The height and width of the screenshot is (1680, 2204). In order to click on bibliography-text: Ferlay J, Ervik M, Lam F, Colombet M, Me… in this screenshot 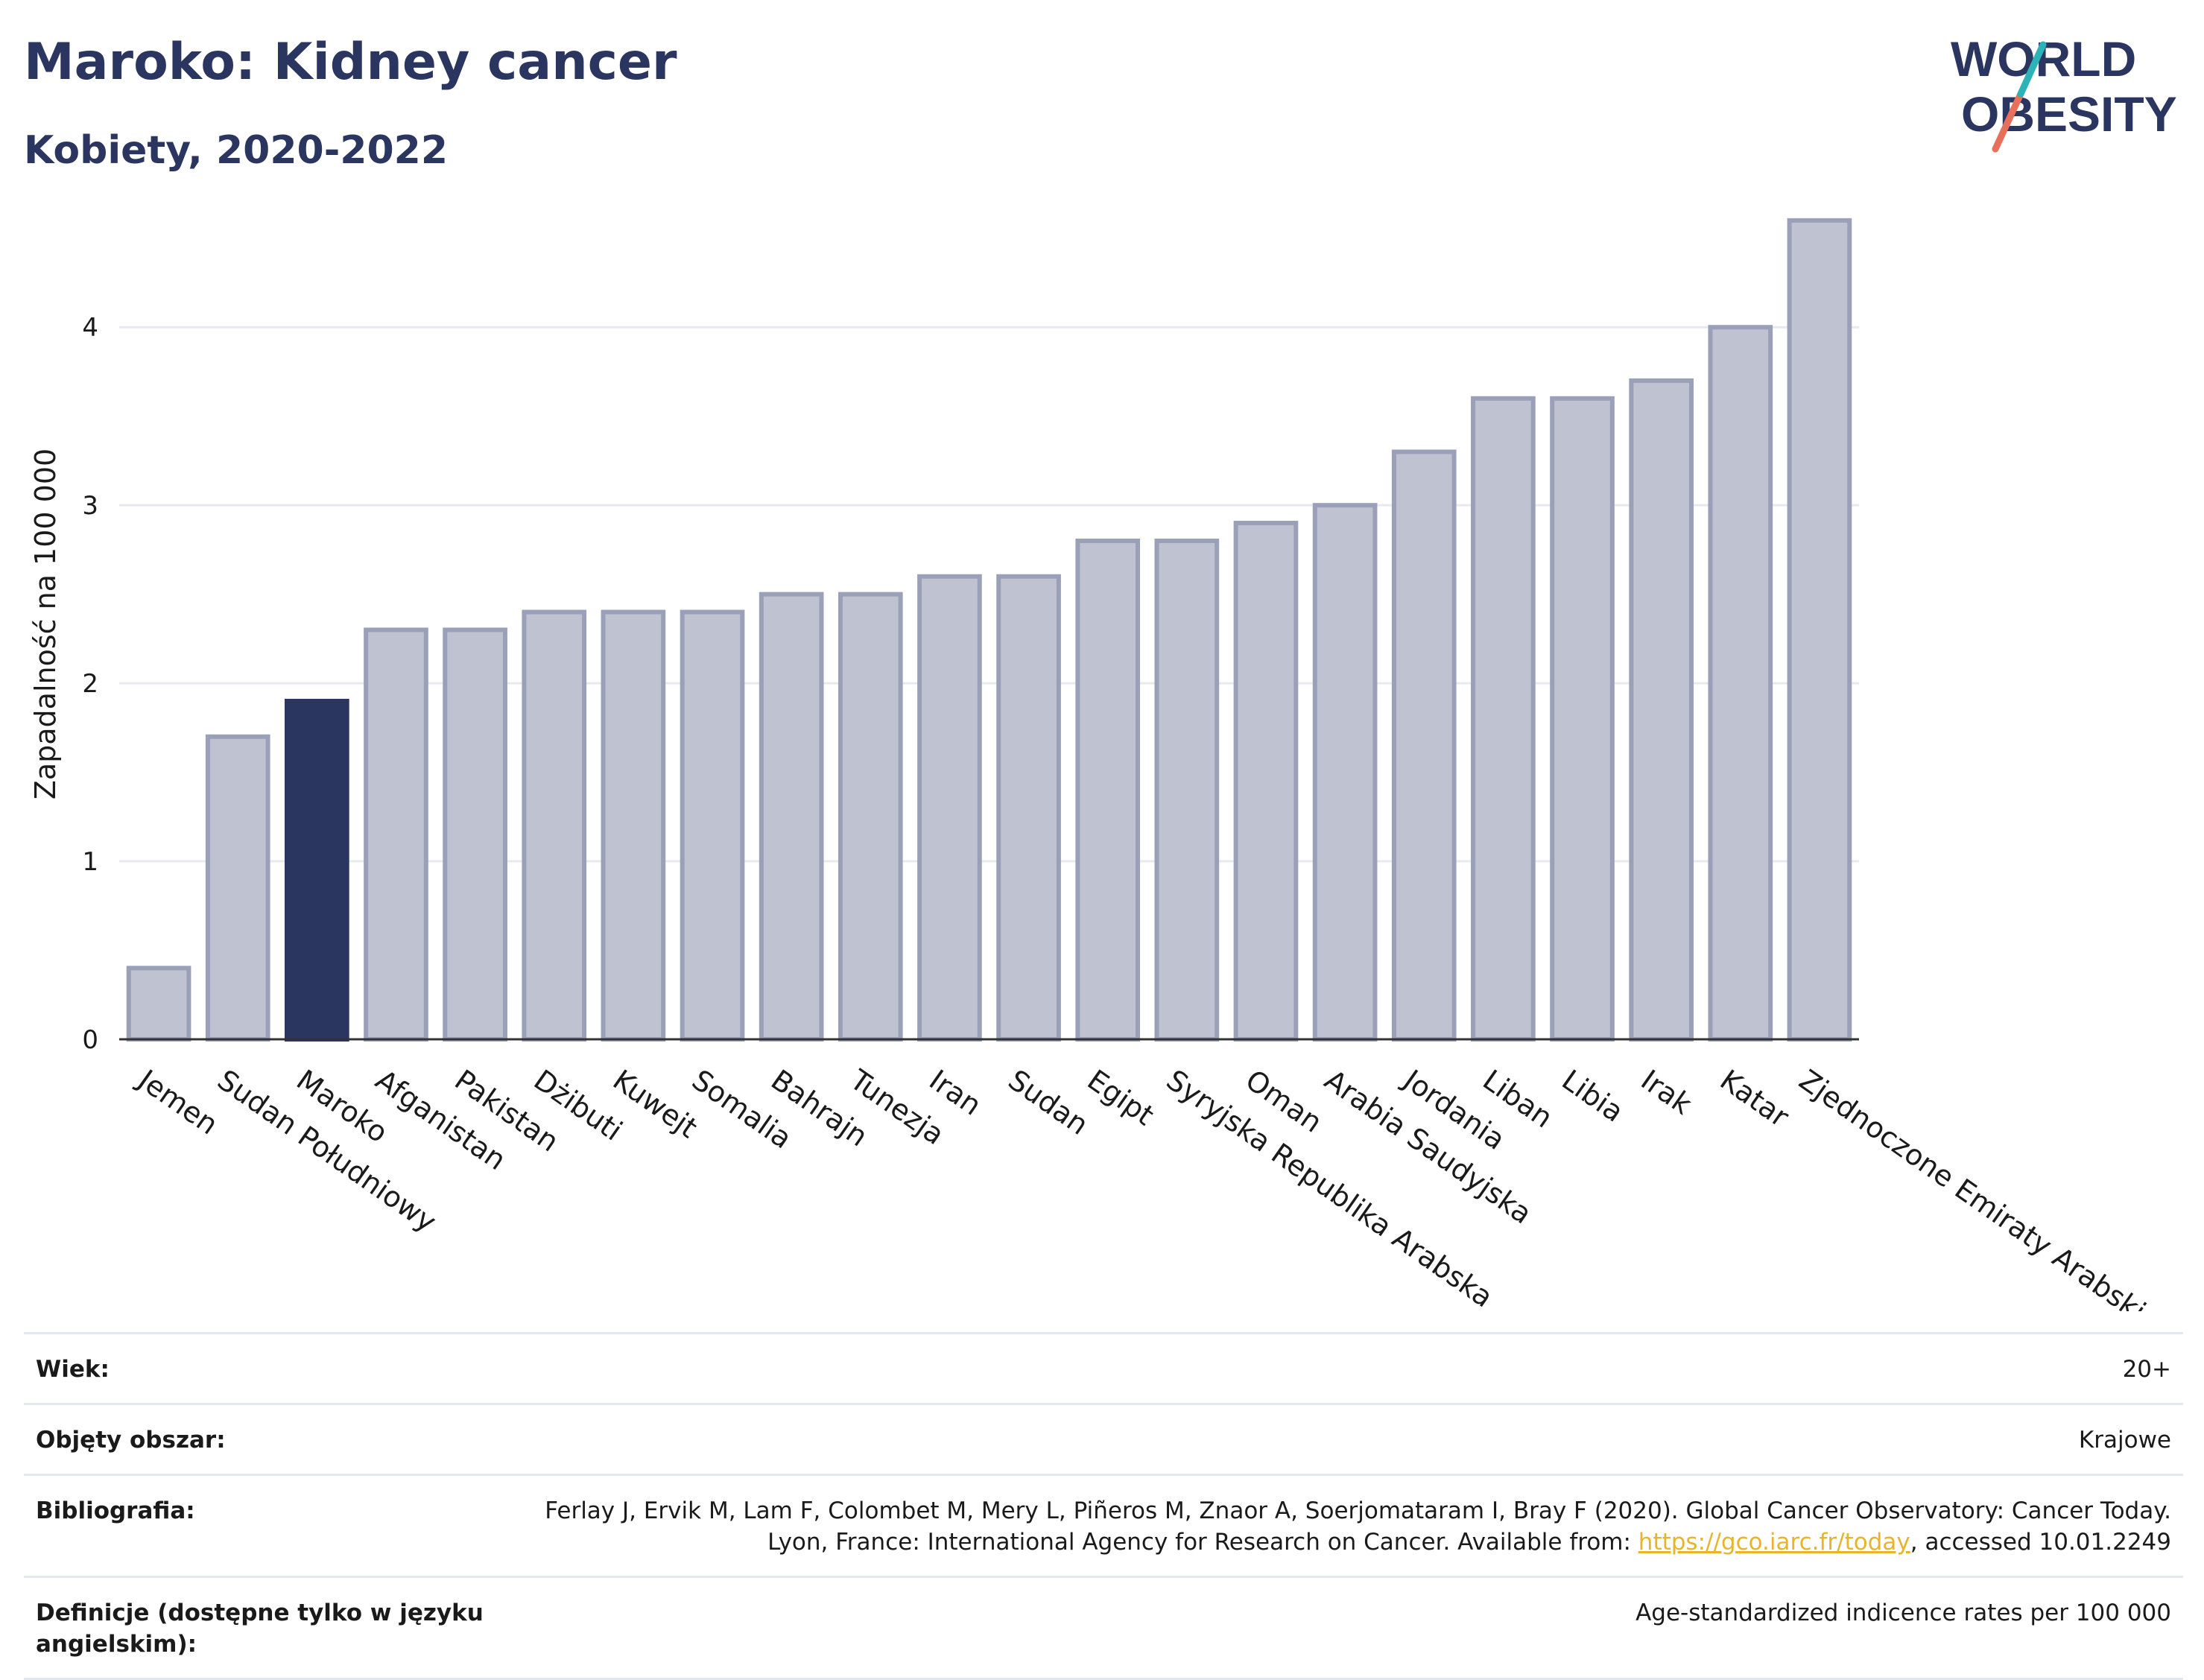, I will do `click(1358, 1526)`.